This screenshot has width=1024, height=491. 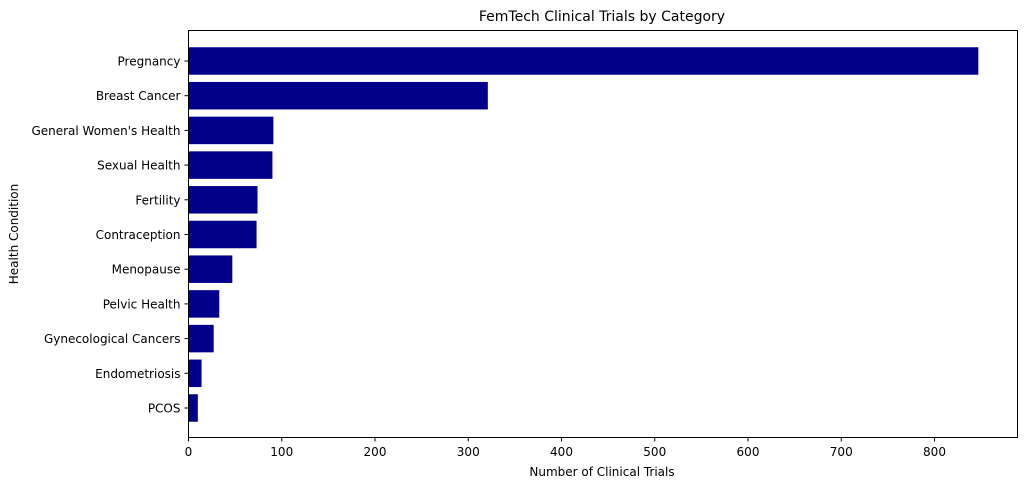 I want to click on x-tick-label: 300, so click(x=468, y=452).